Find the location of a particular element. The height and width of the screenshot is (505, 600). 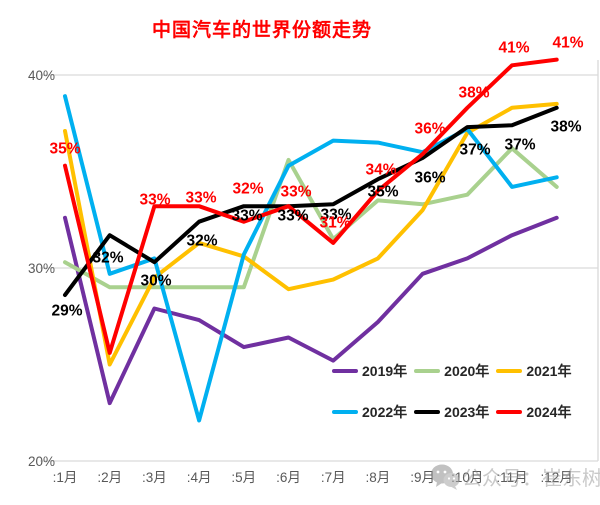

x-axis-tick-label: :9月 is located at coordinates (422, 477).